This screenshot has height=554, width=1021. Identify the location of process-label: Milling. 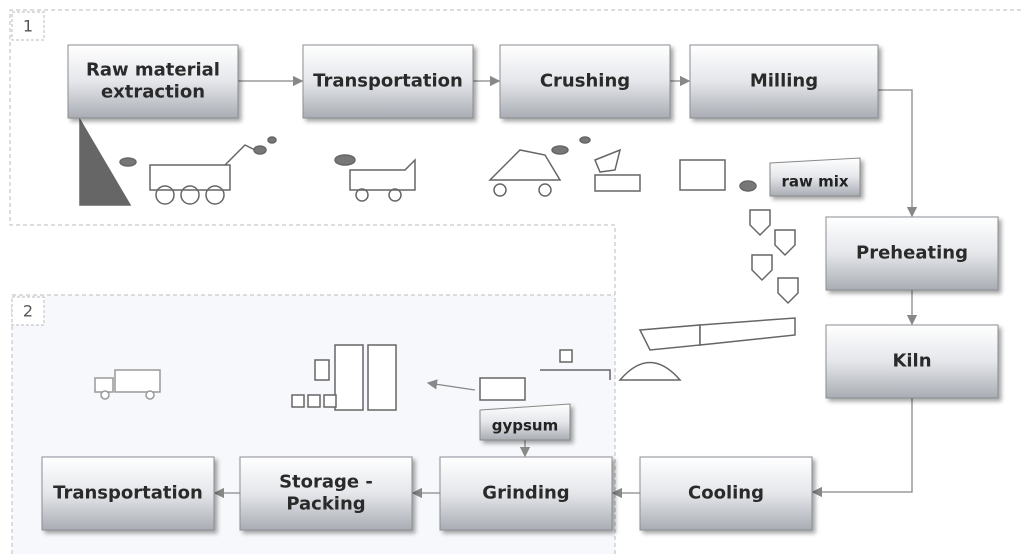
(784, 81).